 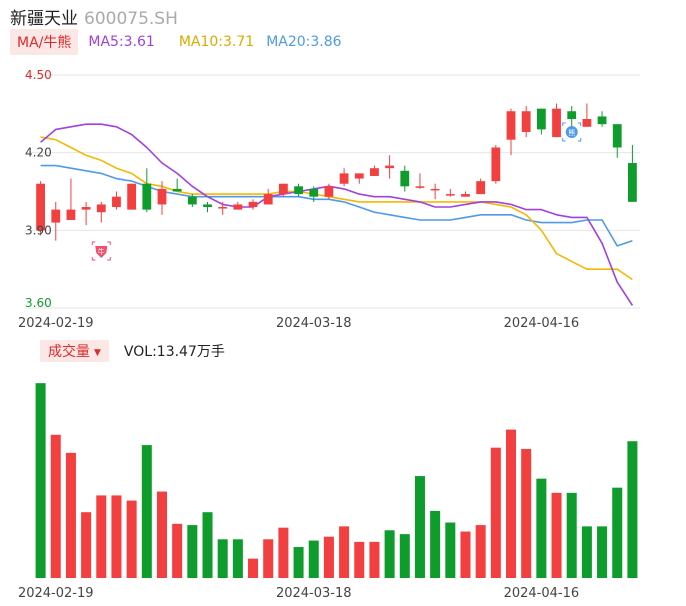 I want to click on volume-x-axis: 2024-02-19 2024-03-18 2024-04-16, so click(x=298, y=593).